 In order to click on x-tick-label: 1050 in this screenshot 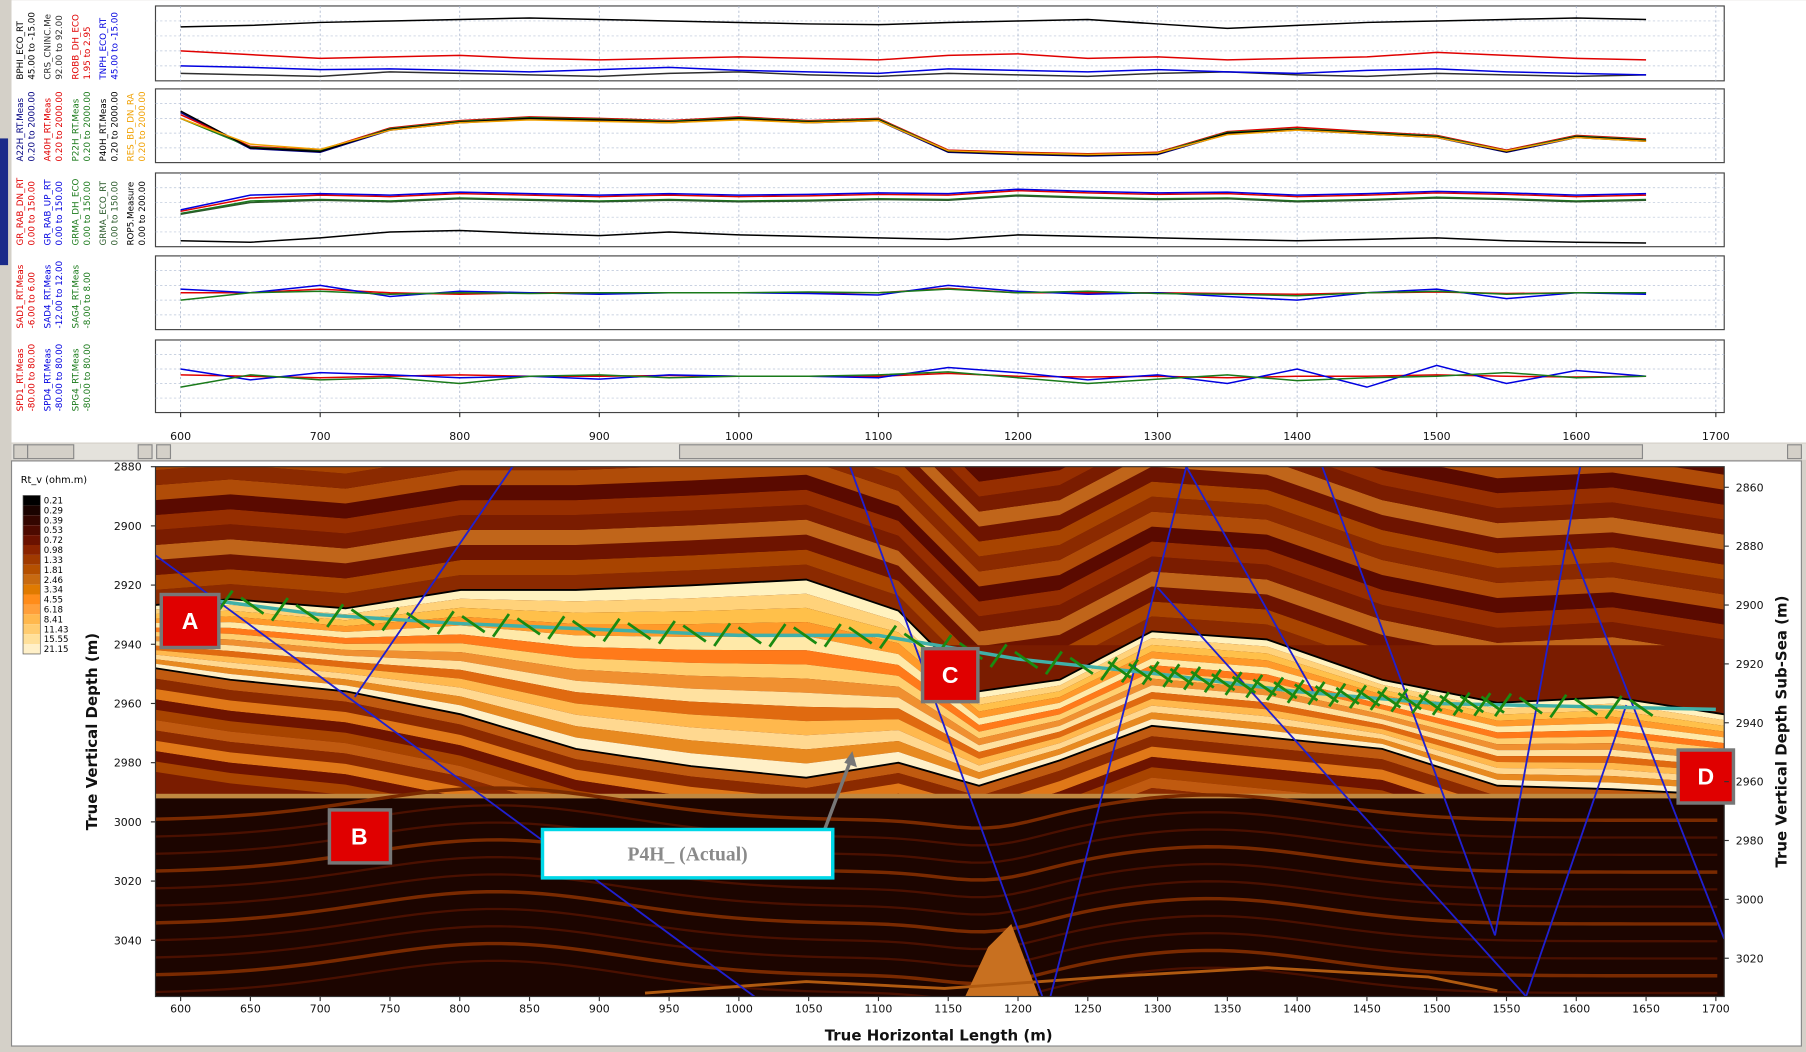, I will do `click(809, 1009)`.